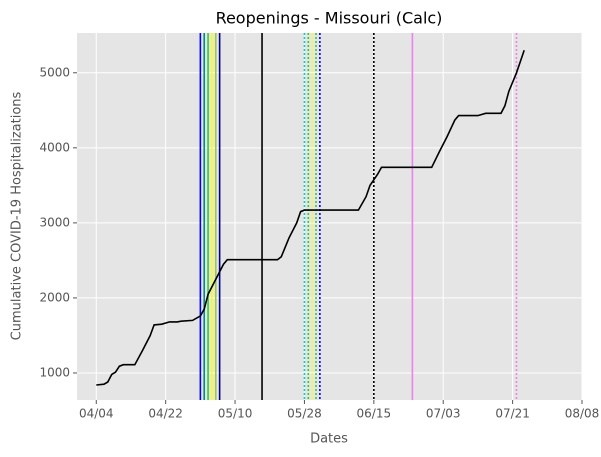 The image size is (601, 457). Describe the element at coordinates (374, 414) in the screenshot. I see `x-tick-label: 06/15` at that location.